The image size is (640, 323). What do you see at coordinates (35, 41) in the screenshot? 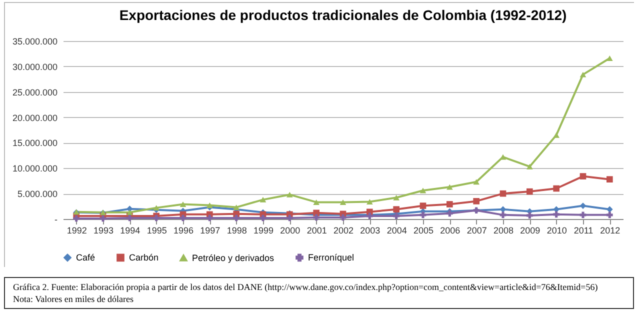
I see `y-tick-label: 35.000.000` at bounding box center [35, 41].